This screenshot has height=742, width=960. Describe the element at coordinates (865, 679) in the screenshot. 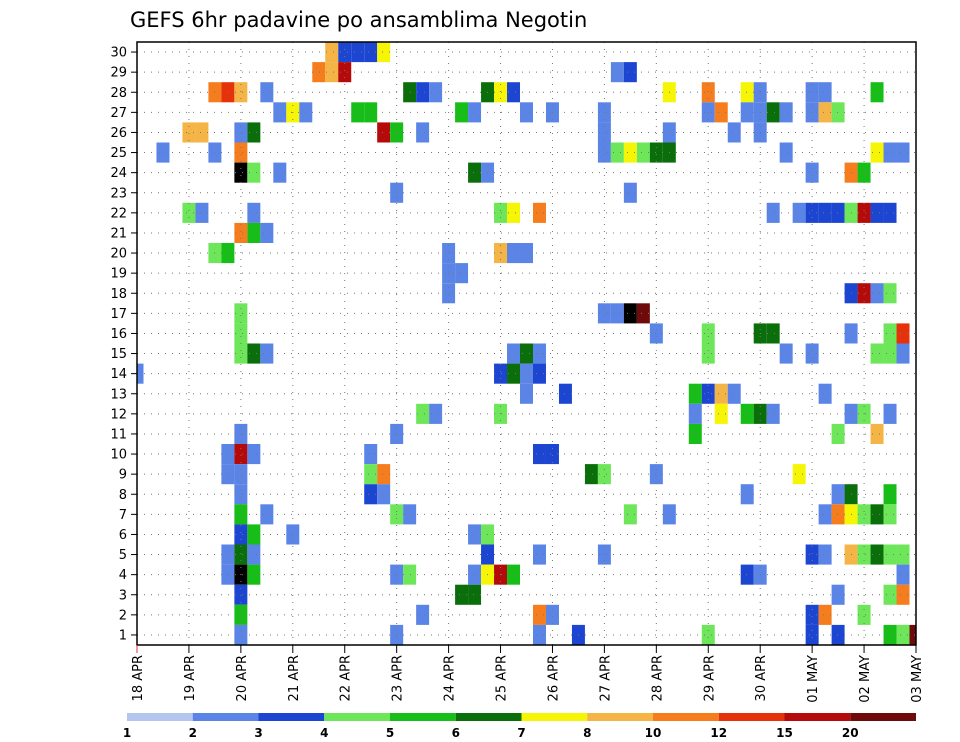

I see `x-tick-label: 02 MAY` at that location.